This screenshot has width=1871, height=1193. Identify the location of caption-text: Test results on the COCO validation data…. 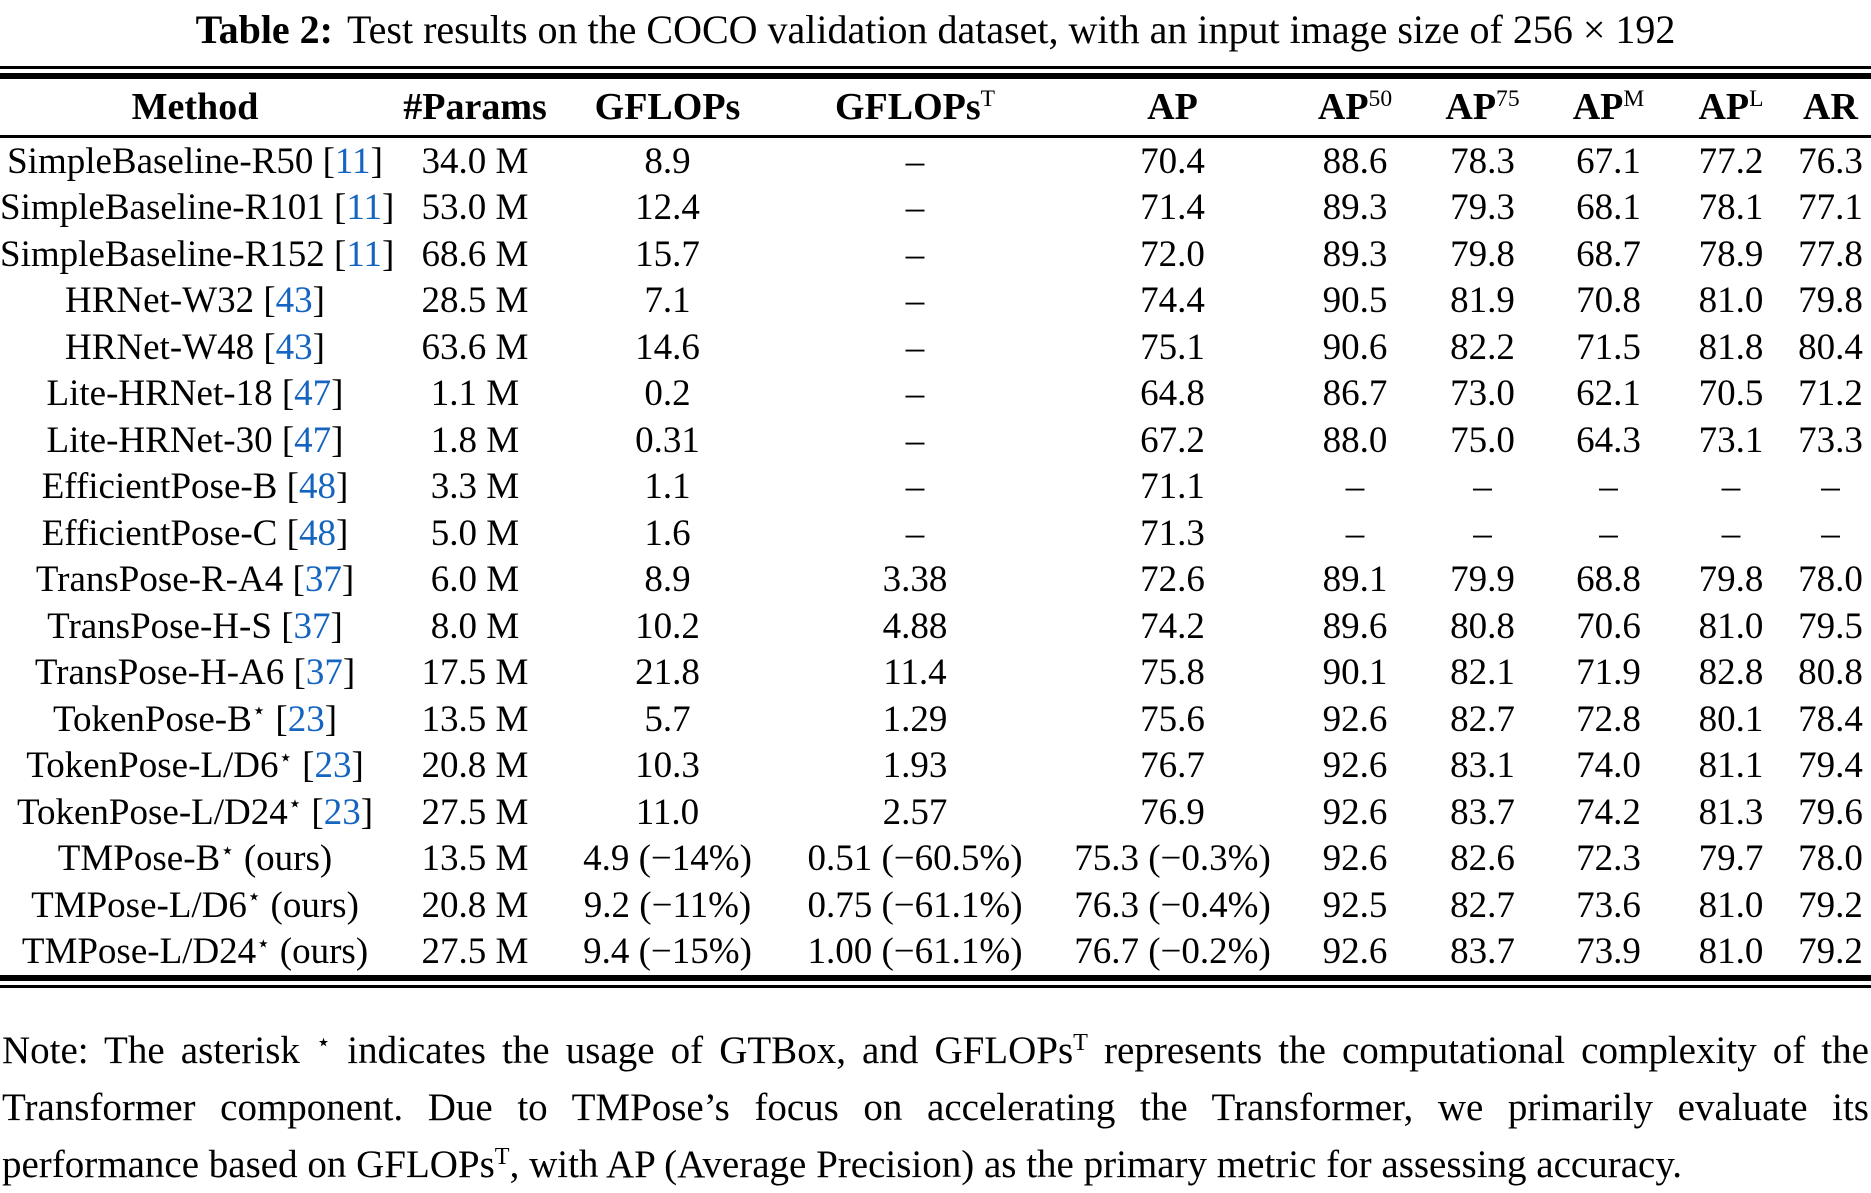
(1011, 29).